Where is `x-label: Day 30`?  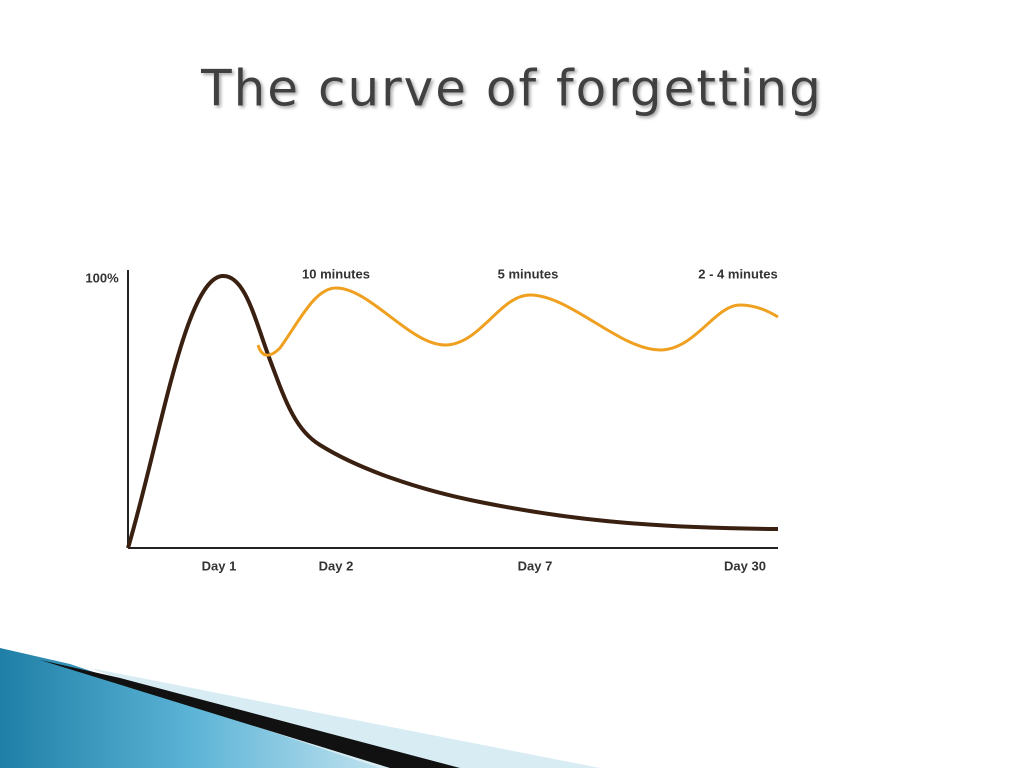
x-label: Day 30 is located at coordinates (745, 565).